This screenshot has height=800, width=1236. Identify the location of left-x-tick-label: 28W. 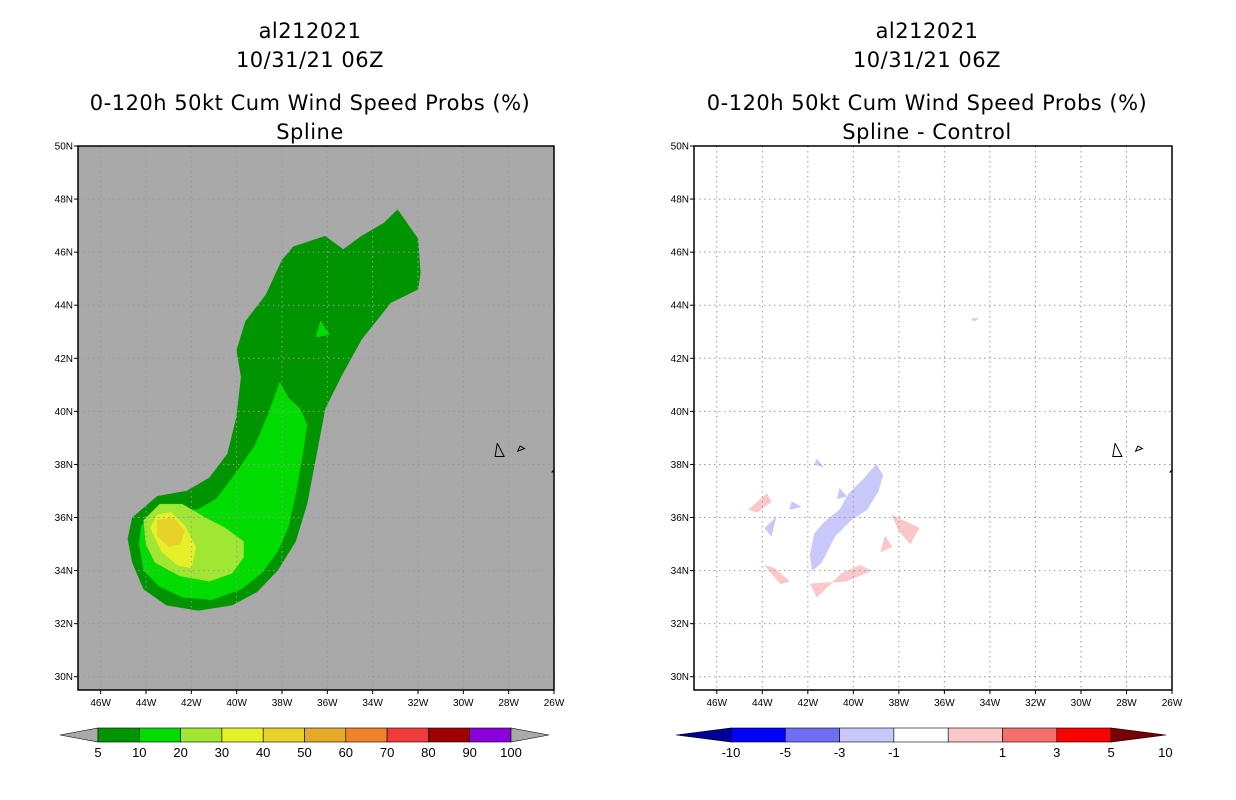
(508, 703).